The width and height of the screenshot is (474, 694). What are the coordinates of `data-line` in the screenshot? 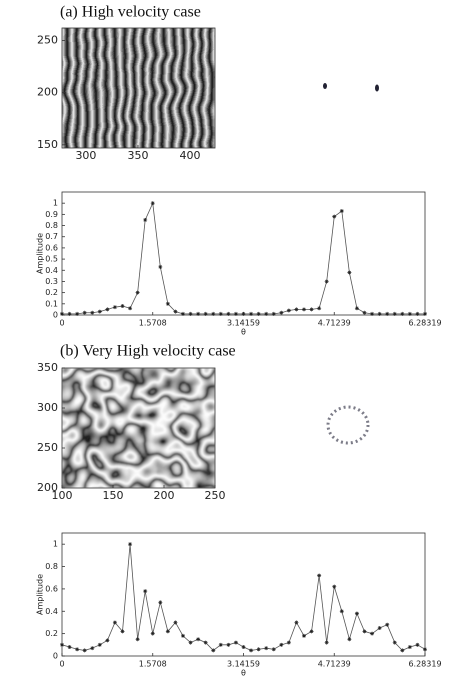 It's located at (243, 597).